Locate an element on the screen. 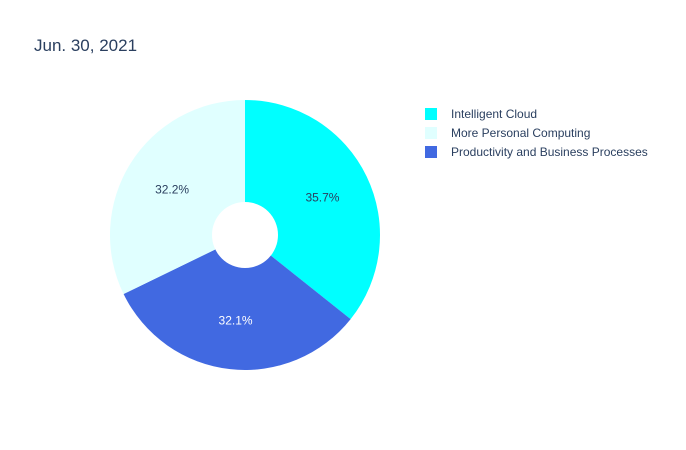  legend-item: Intelligent Cloud is located at coordinates (481, 114).